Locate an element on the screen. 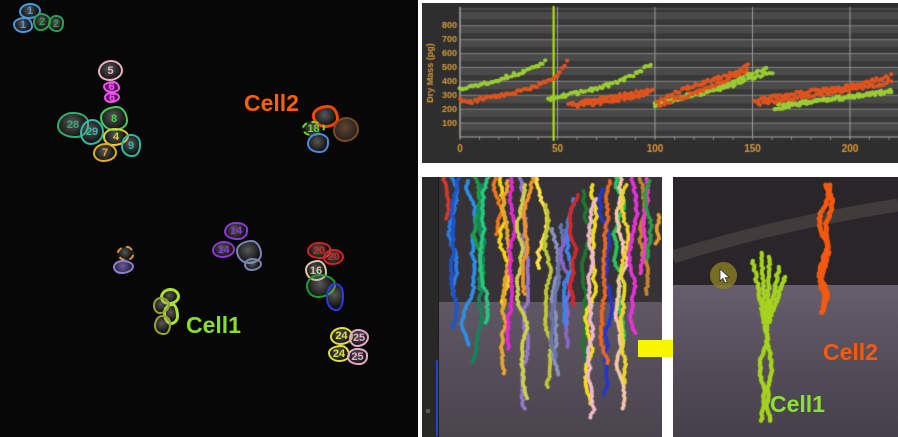  cell1-track-label: Cell1 is located at coordinates (797, 404).